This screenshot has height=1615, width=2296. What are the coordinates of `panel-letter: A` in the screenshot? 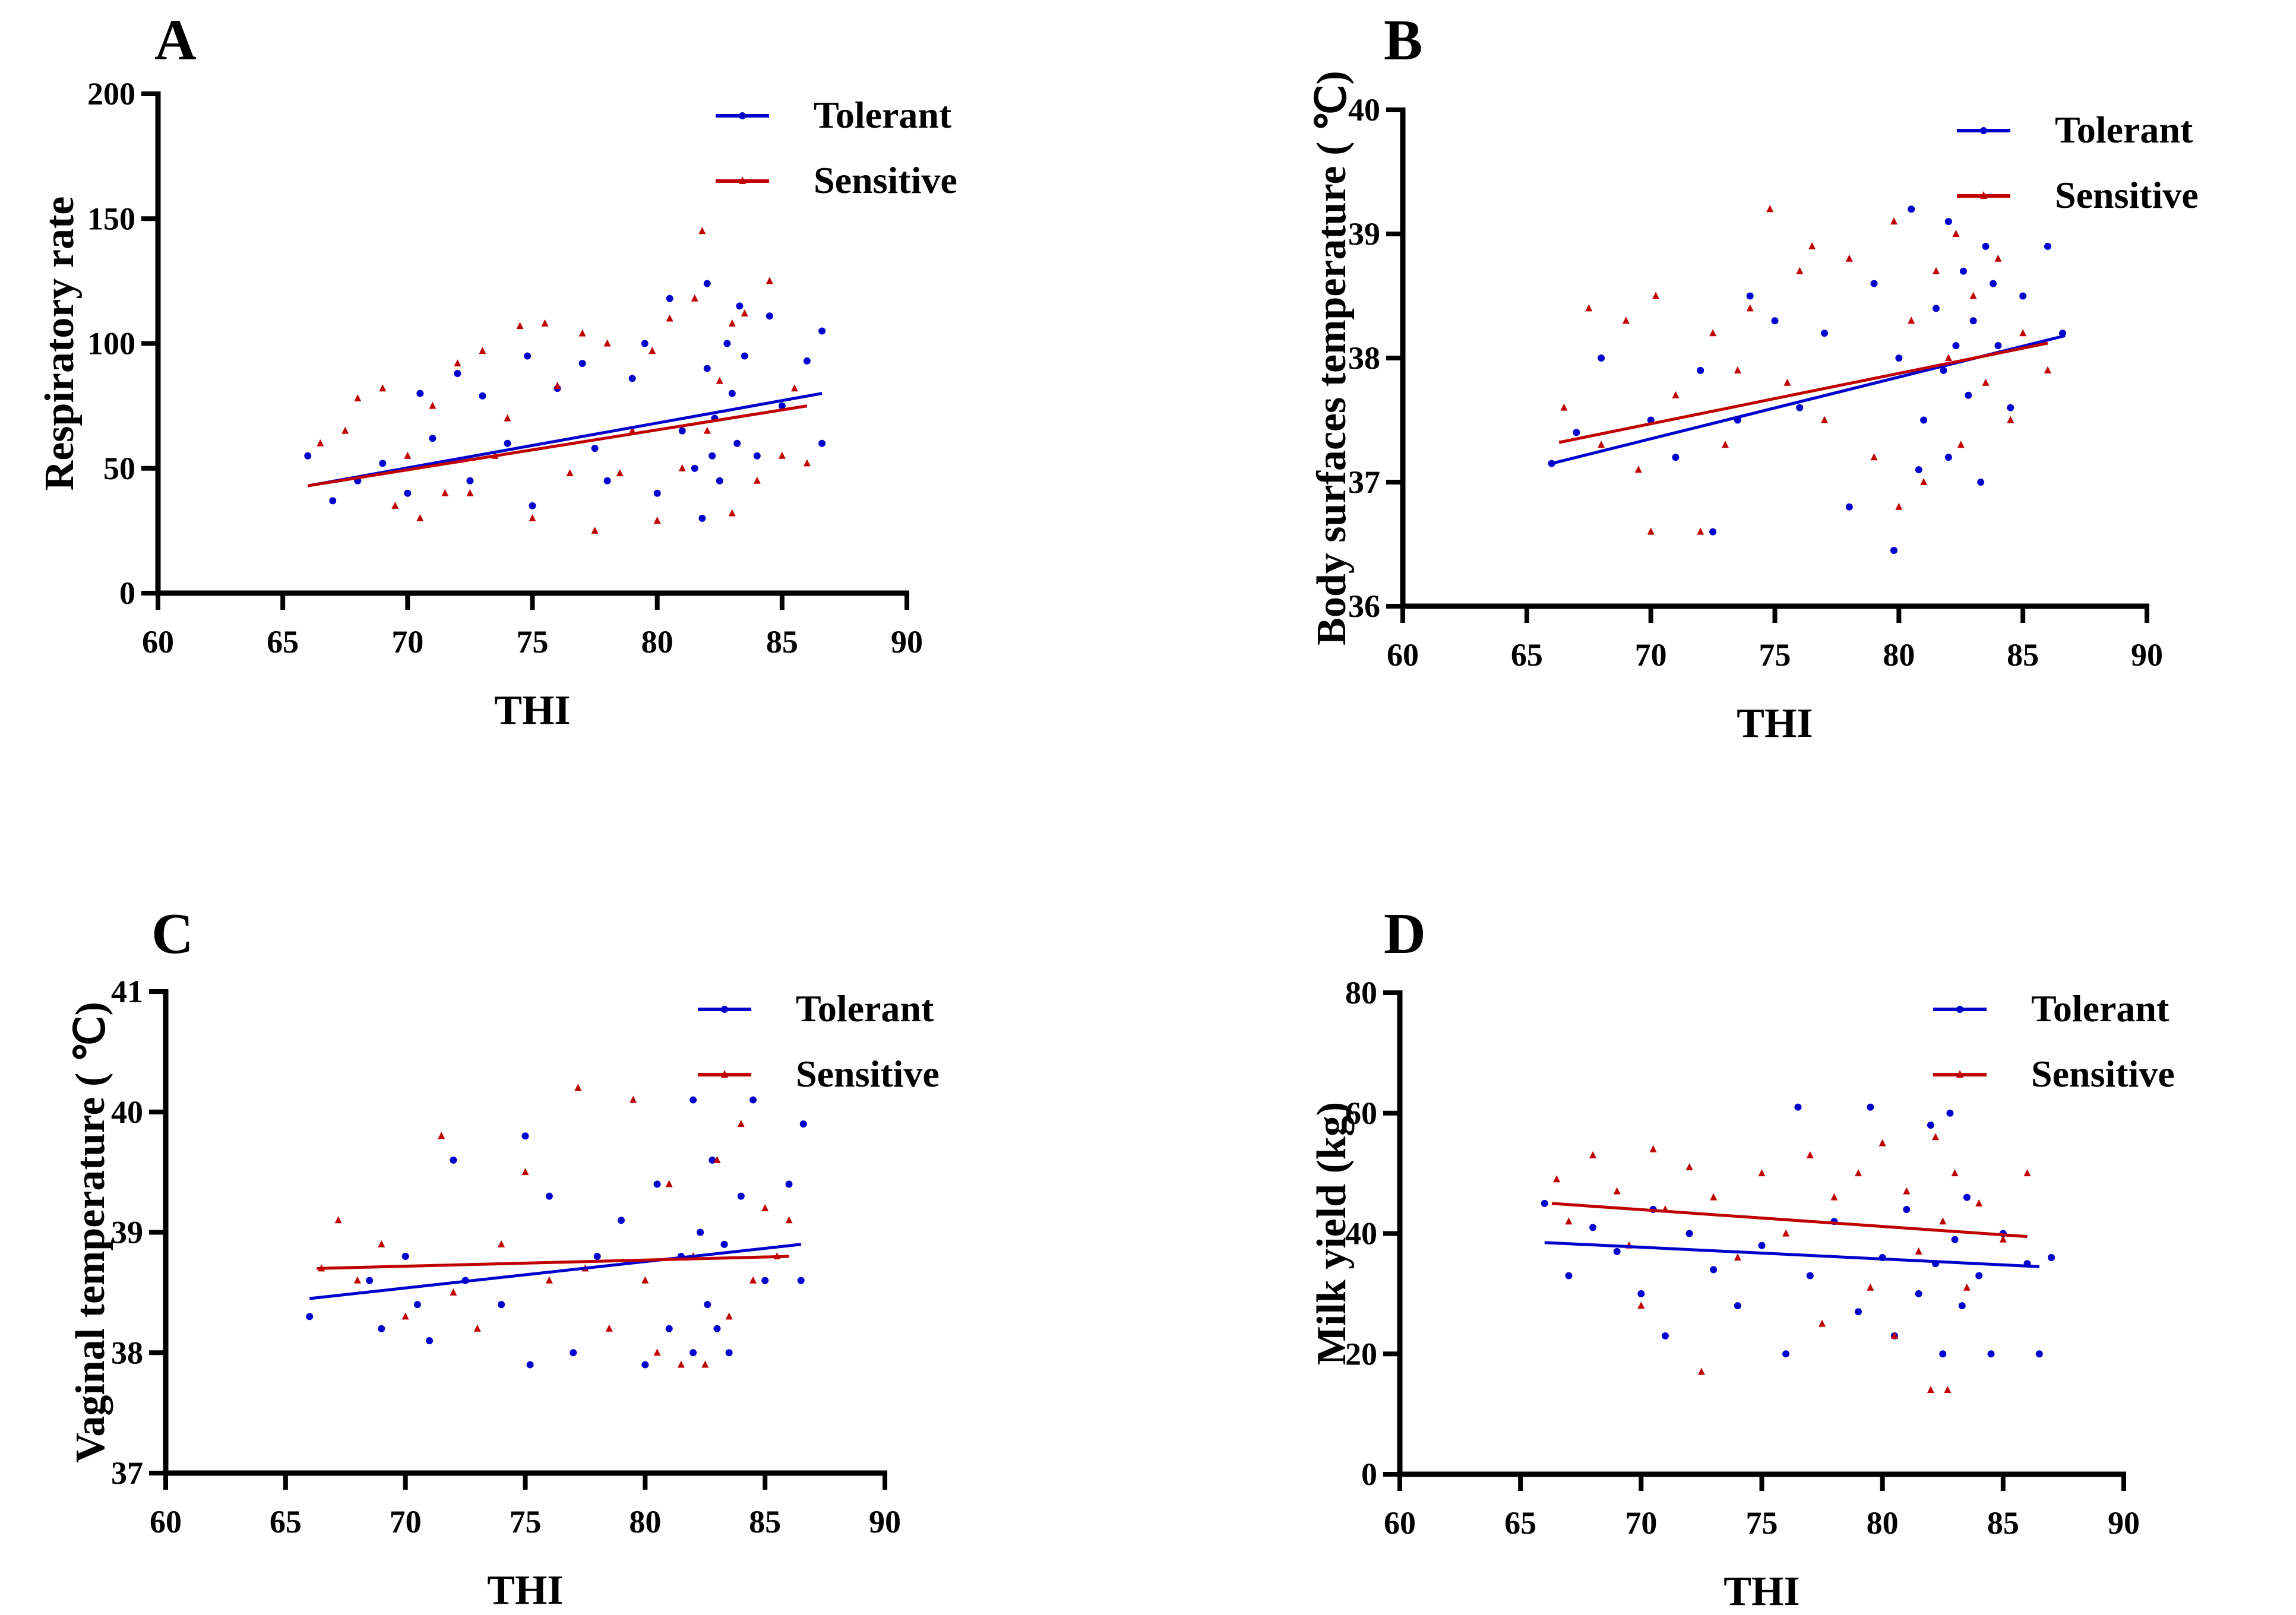 It's located at (175, 40).